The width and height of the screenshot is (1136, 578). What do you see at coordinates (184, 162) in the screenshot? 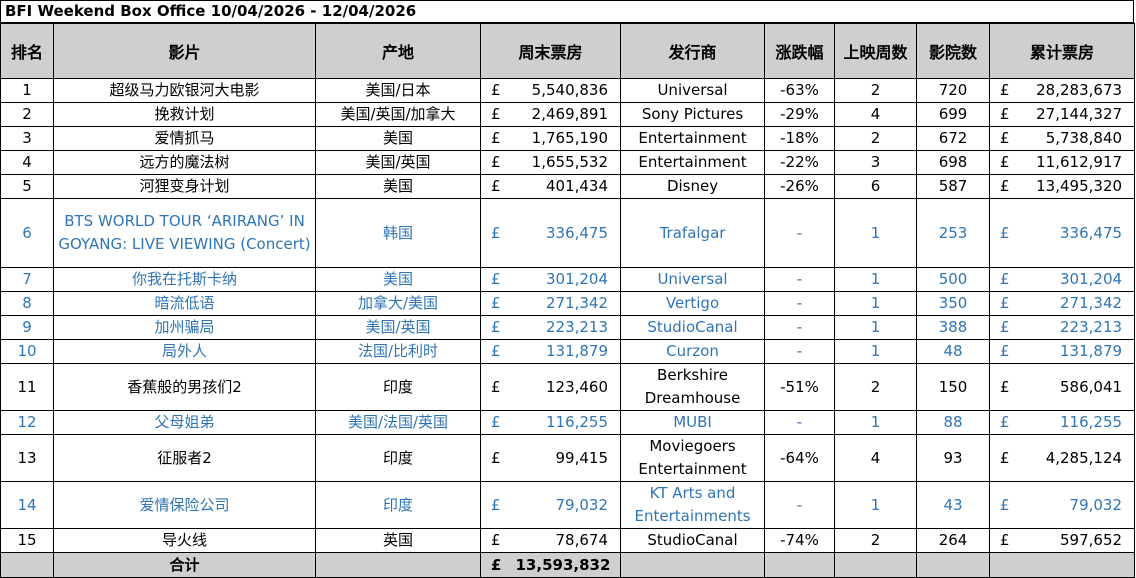
I see `film-cell: 远方的魔法树` at bounding box center [184, 162].